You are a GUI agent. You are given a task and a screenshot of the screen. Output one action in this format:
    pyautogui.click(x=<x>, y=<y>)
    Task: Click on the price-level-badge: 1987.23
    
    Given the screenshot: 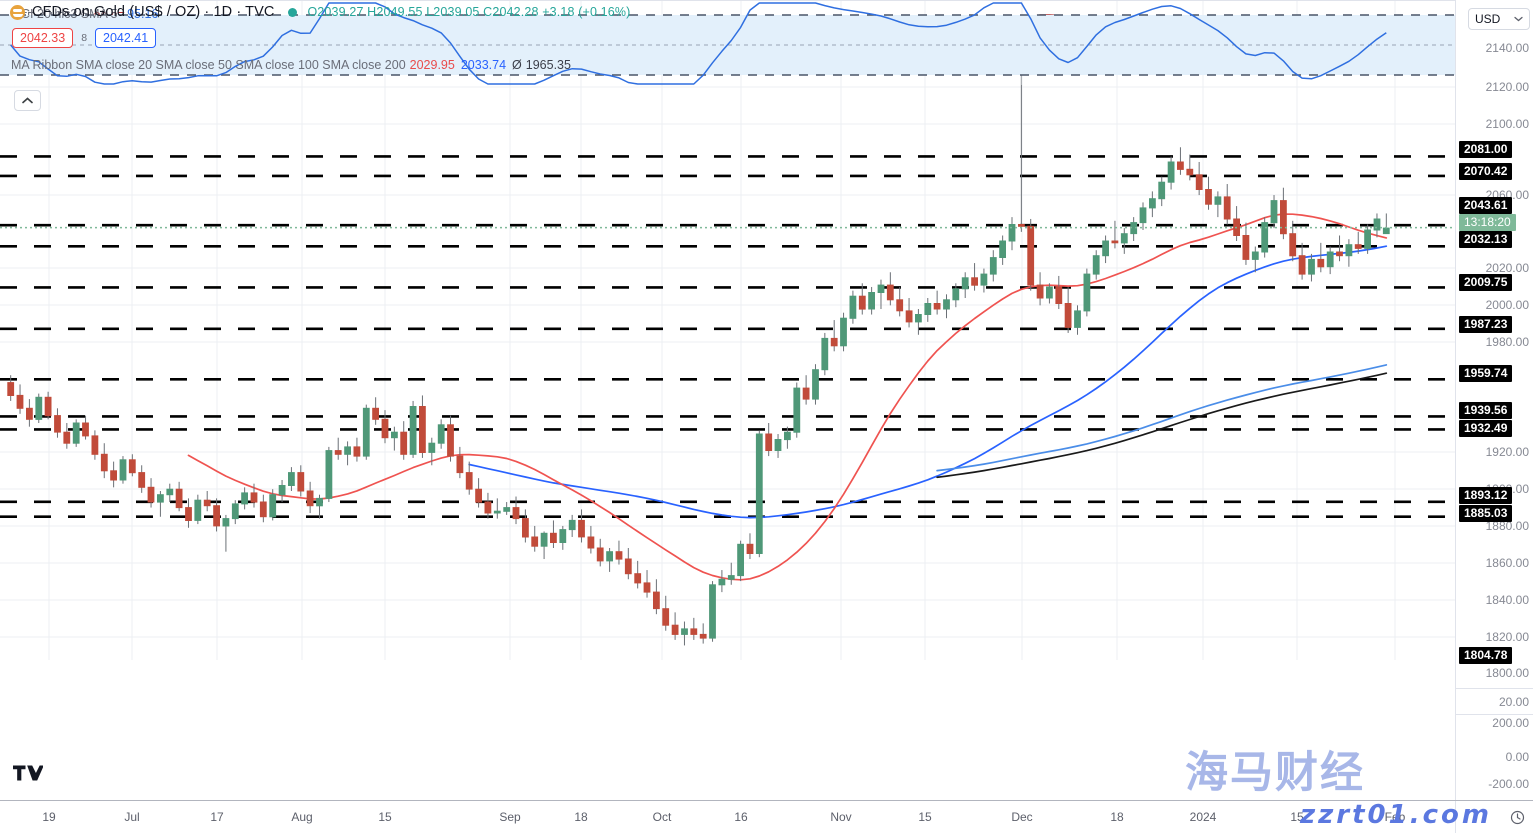 What is the action you would take?
    pyautogui.click(x=1486, y=324)
    